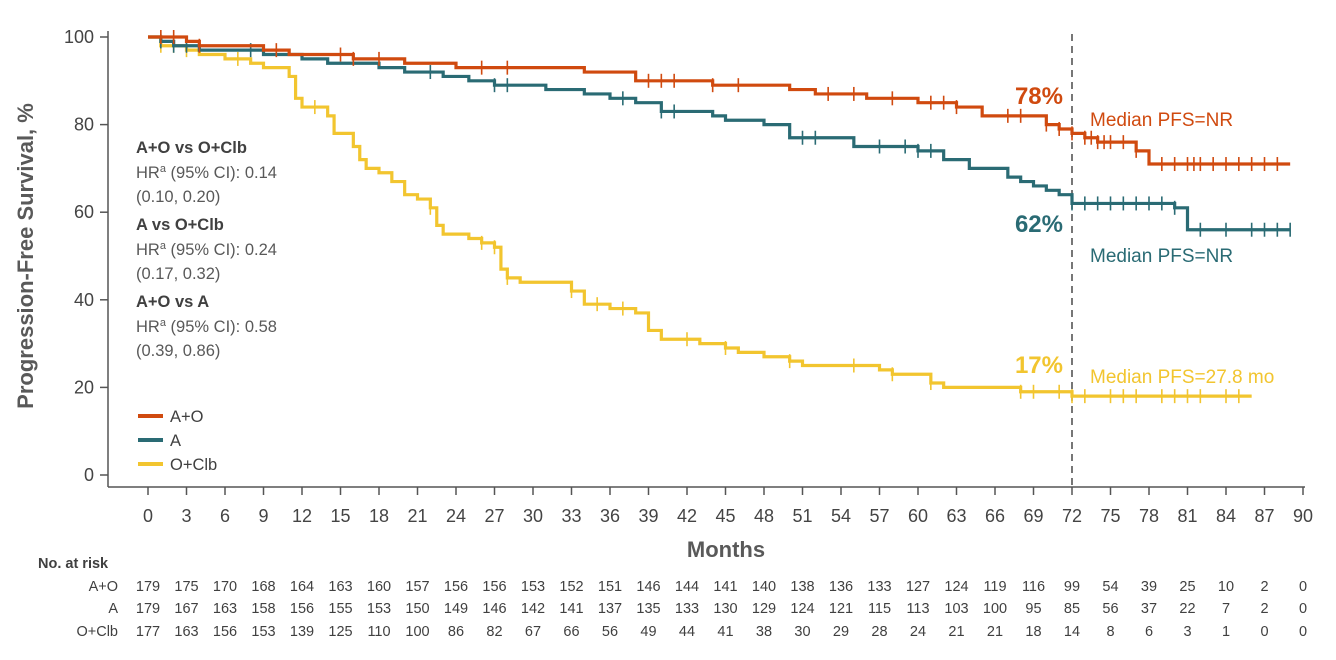 Image resolution: width=1336 pixels, height=660 pixels. Describe the element at coordinates (148, 516) in the screenshot. I see `x-tick-label: 0` at that location.